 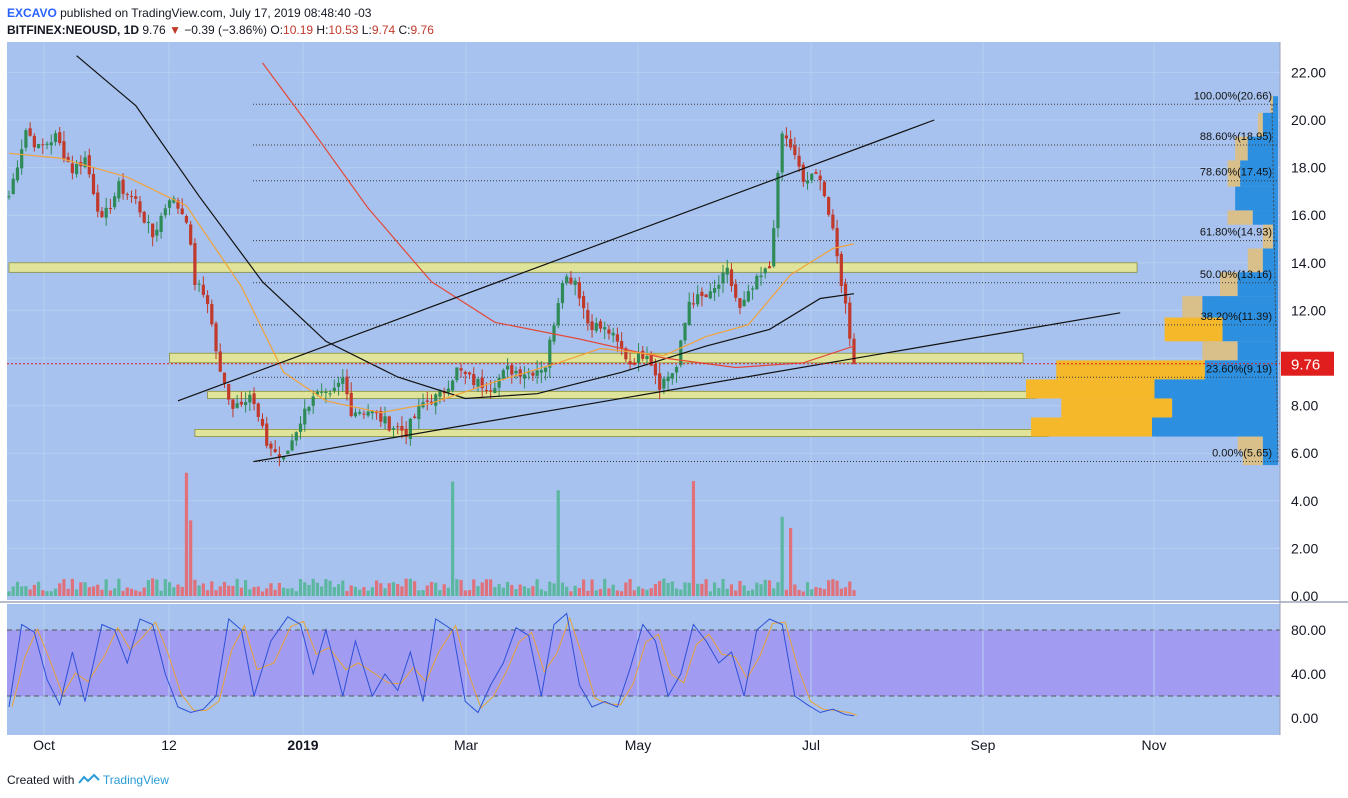 What do you see at coordinates (811, 745) in the screenshot?
I see `time-tick-label: Jul` at bounding box center [811, 745].